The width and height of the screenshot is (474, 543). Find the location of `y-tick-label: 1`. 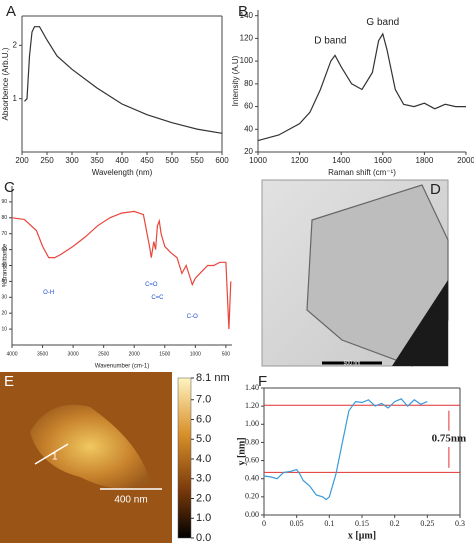

y-tick-label: 1 is located at coordinates (15, 98).